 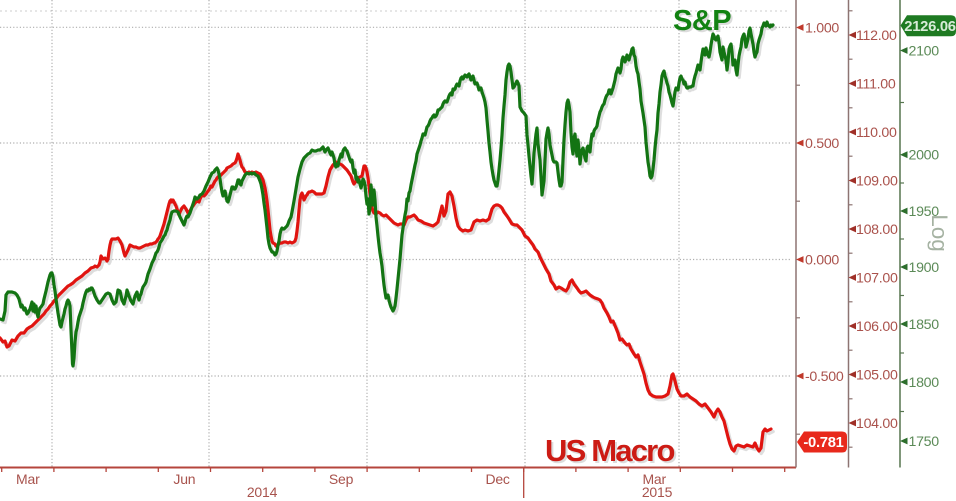 I want to click on svg-text: 109.00, so click(x=877, y=182).